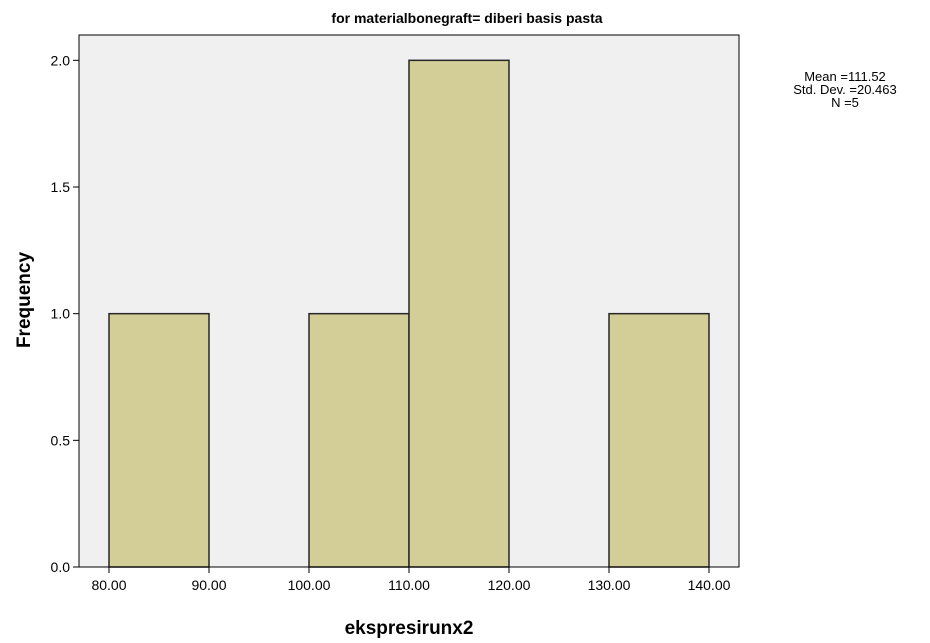 Image resolution: width=930 pixels, height=643 pixels. I want to click on stat-std-dev: Std. Dev. =20.463, so click(845, 89).